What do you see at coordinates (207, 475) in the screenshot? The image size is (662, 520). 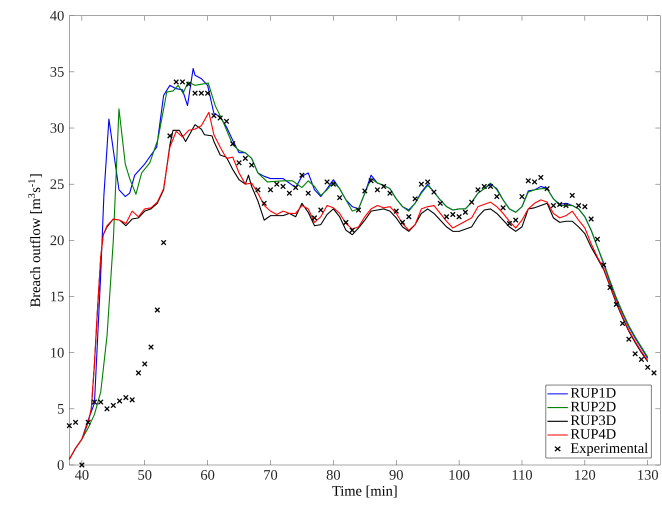 I see `x-tick-label: 60` at bounding box center [207, 475].